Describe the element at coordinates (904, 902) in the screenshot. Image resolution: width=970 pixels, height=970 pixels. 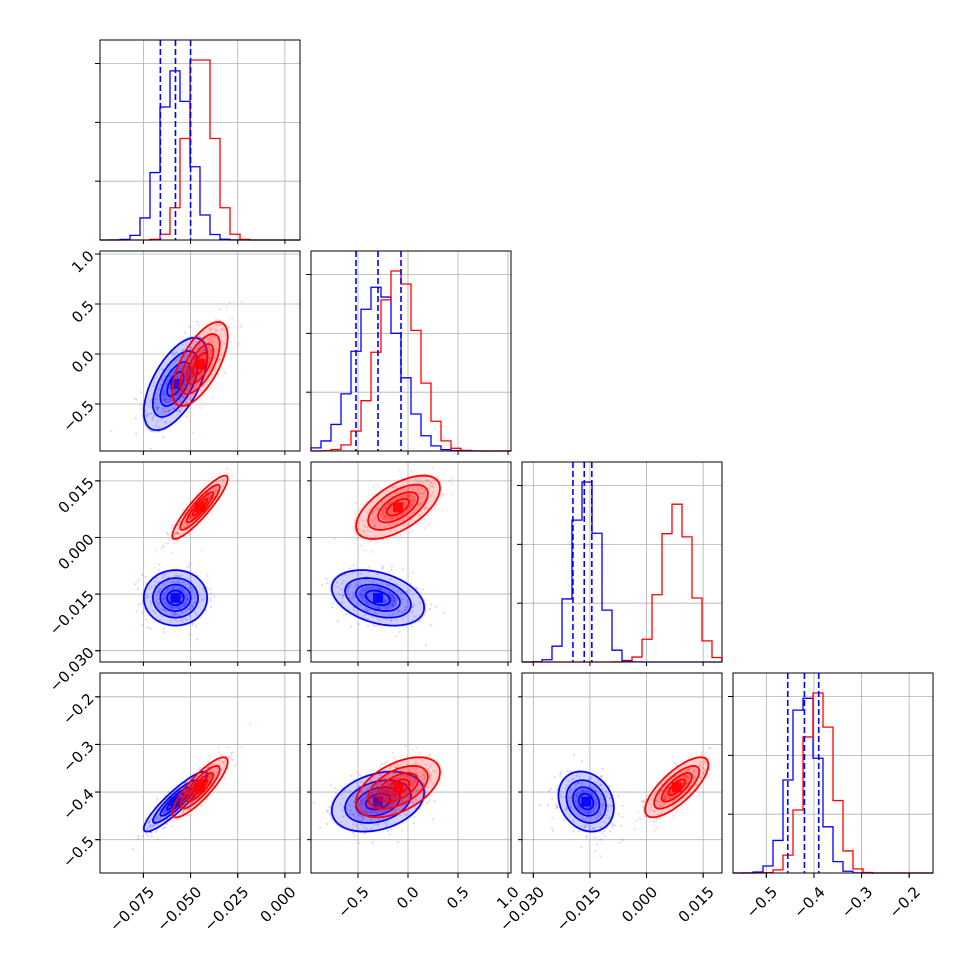
I see `x-tick-label: −0.2` at that location.